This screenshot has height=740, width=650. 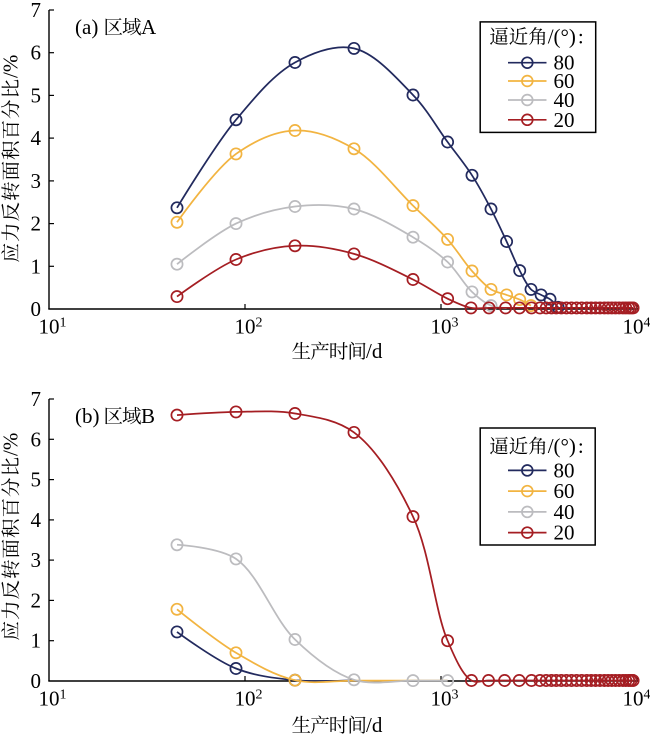 I want to click on svg-text: A, so click(x=149, y=27).